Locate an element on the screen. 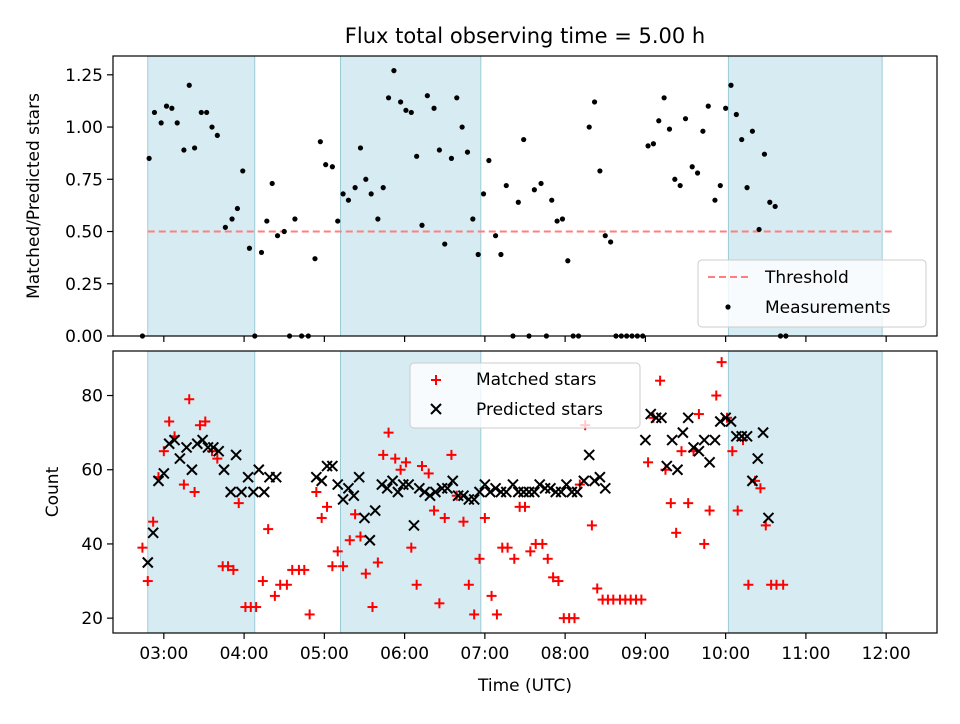 The image size is (960, 724). x-tick-label: 09:00 is located at coordinates (645, 654).